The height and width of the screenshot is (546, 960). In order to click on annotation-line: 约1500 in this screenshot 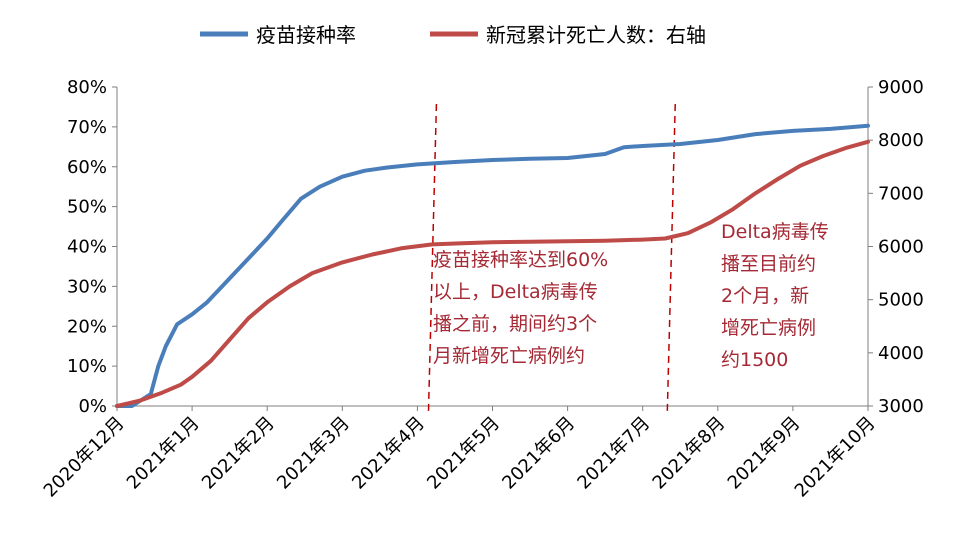, I will do `click(754, 360)`.